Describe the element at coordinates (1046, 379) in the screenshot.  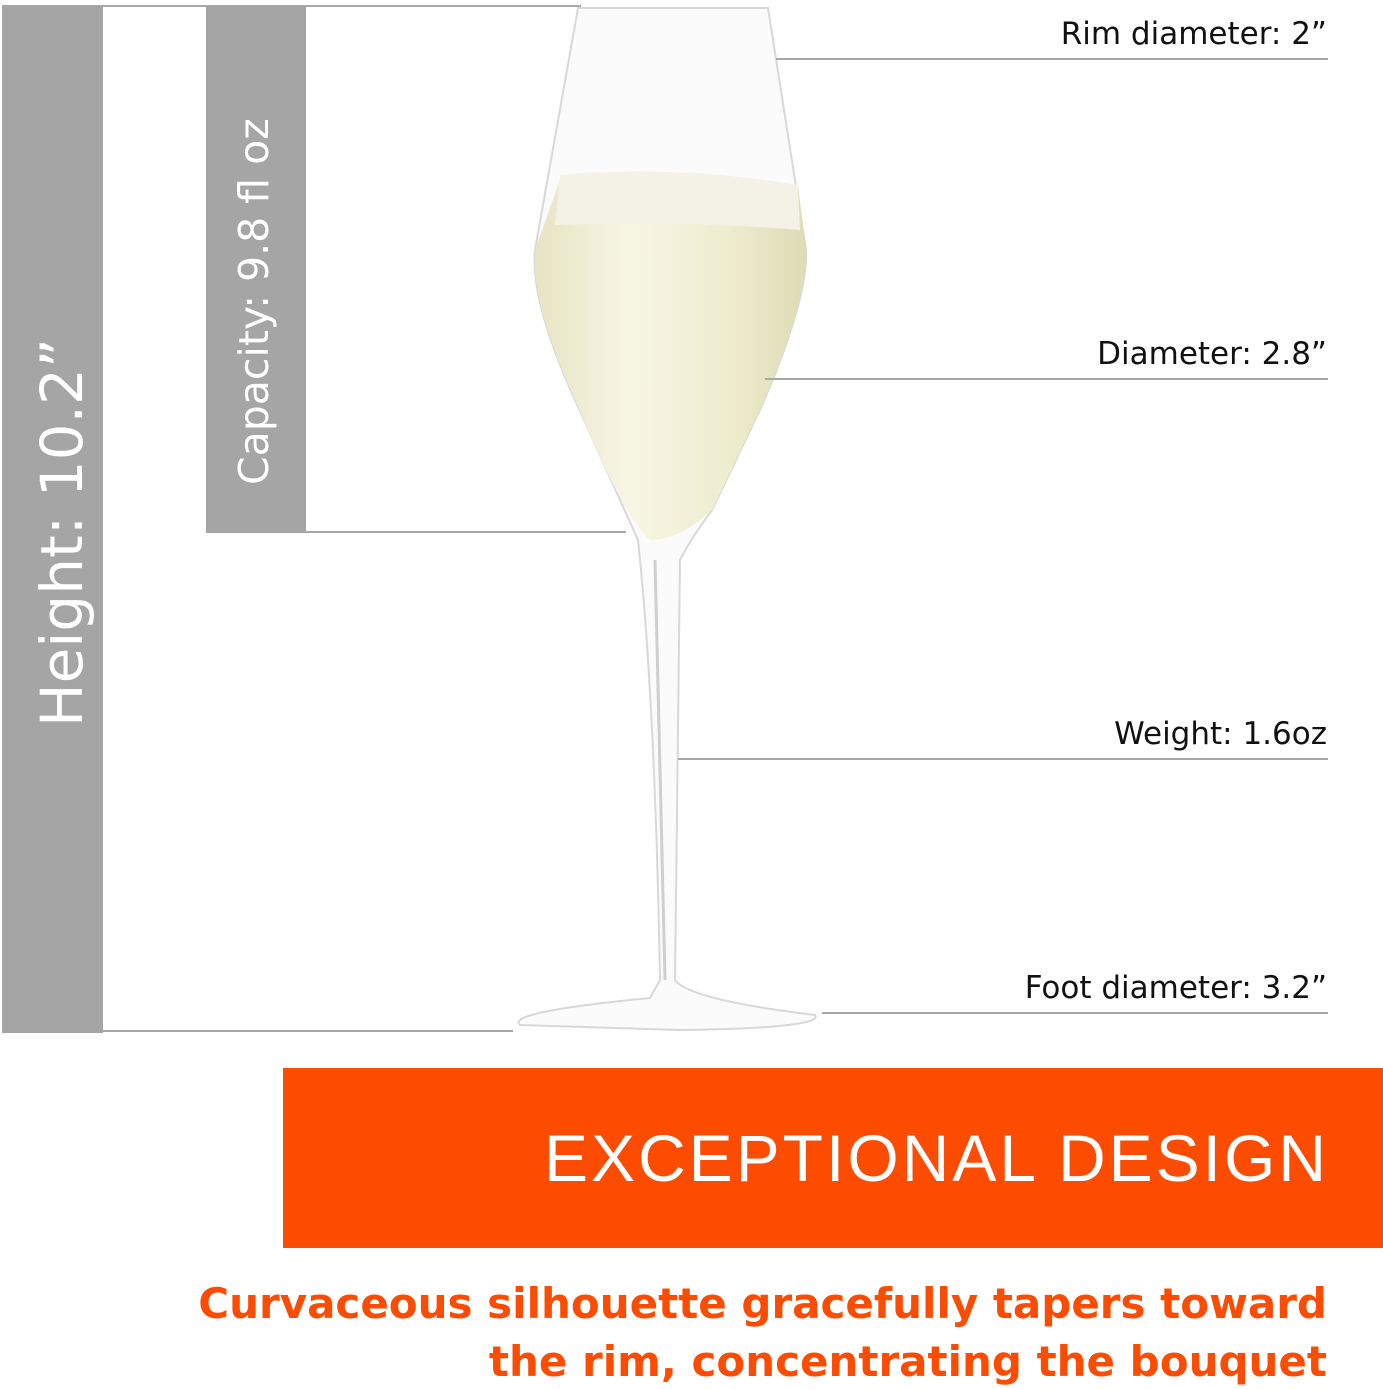
I see `diameter-line` at that location.